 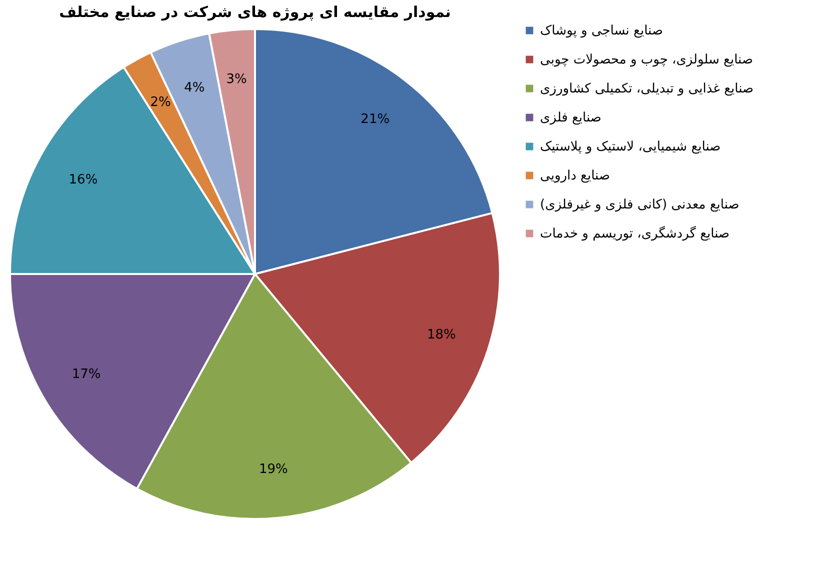 I want to click on legend-label: صنایع معدنی (کانی فلزی و غیرفلزی), so click(x=640, y=205).